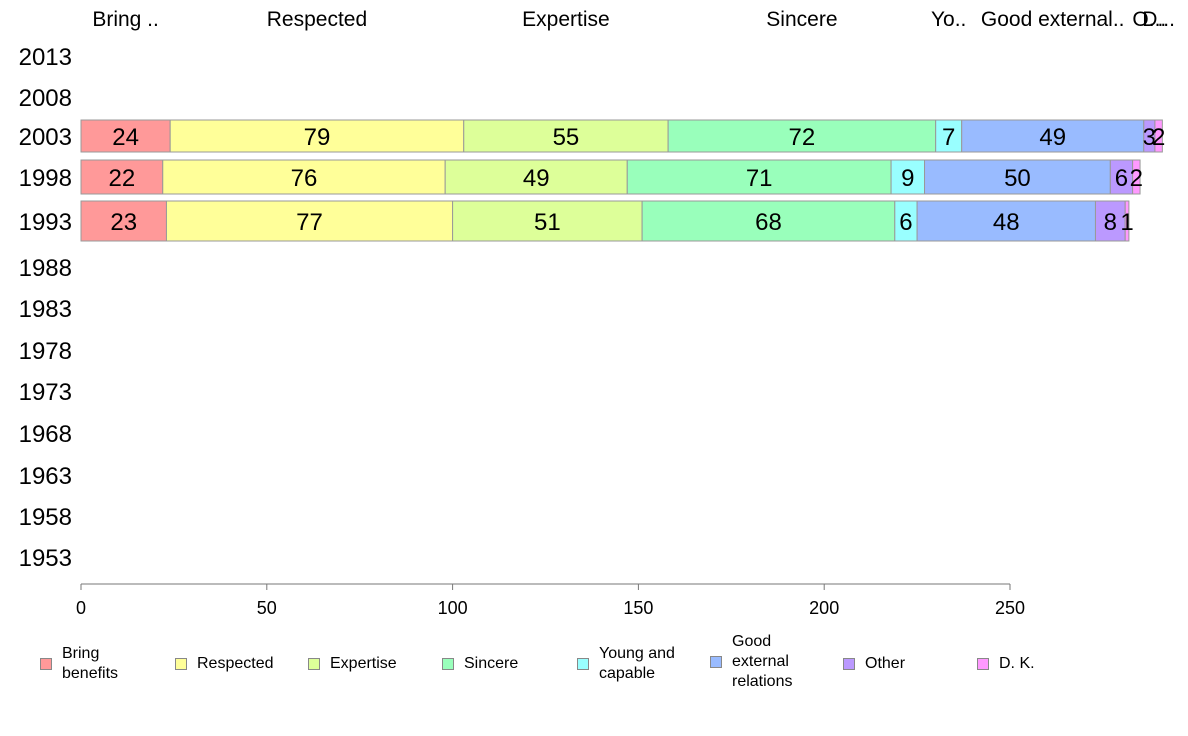 The width and height of the screenshot is (1188, 736). What do you see at coordinates (802, 137) in the screenshot?
I see `bar-value-label: 72` at bounding box center [802, 137].